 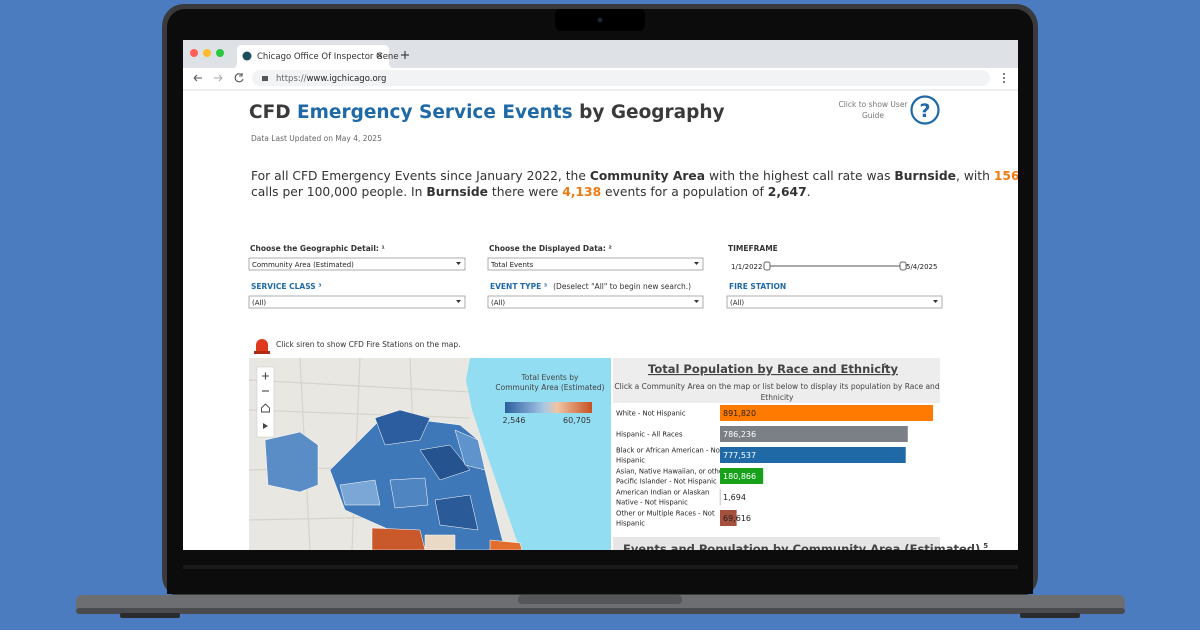 I want to click on summary-bold: Community Area, so click(x=647, y=176).